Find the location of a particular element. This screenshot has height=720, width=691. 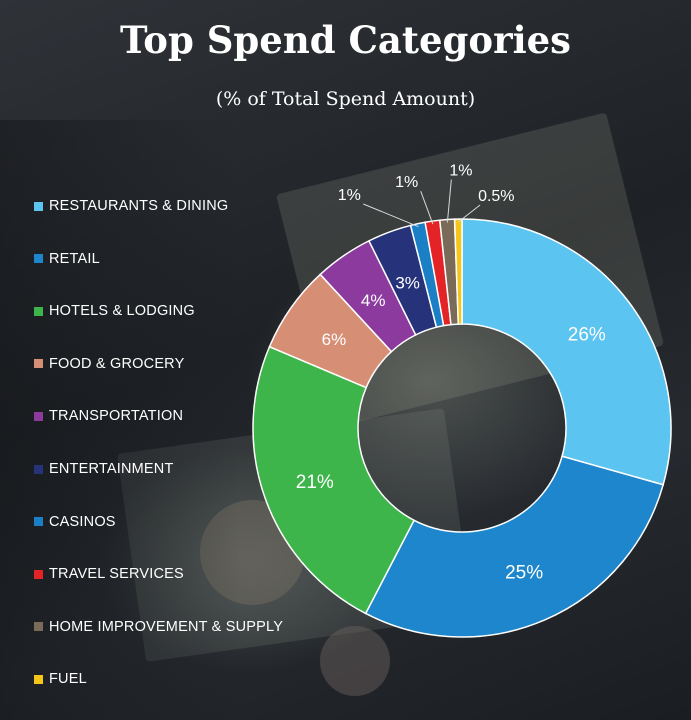

legend-label: FUEL is located at coordinates (68, 679).